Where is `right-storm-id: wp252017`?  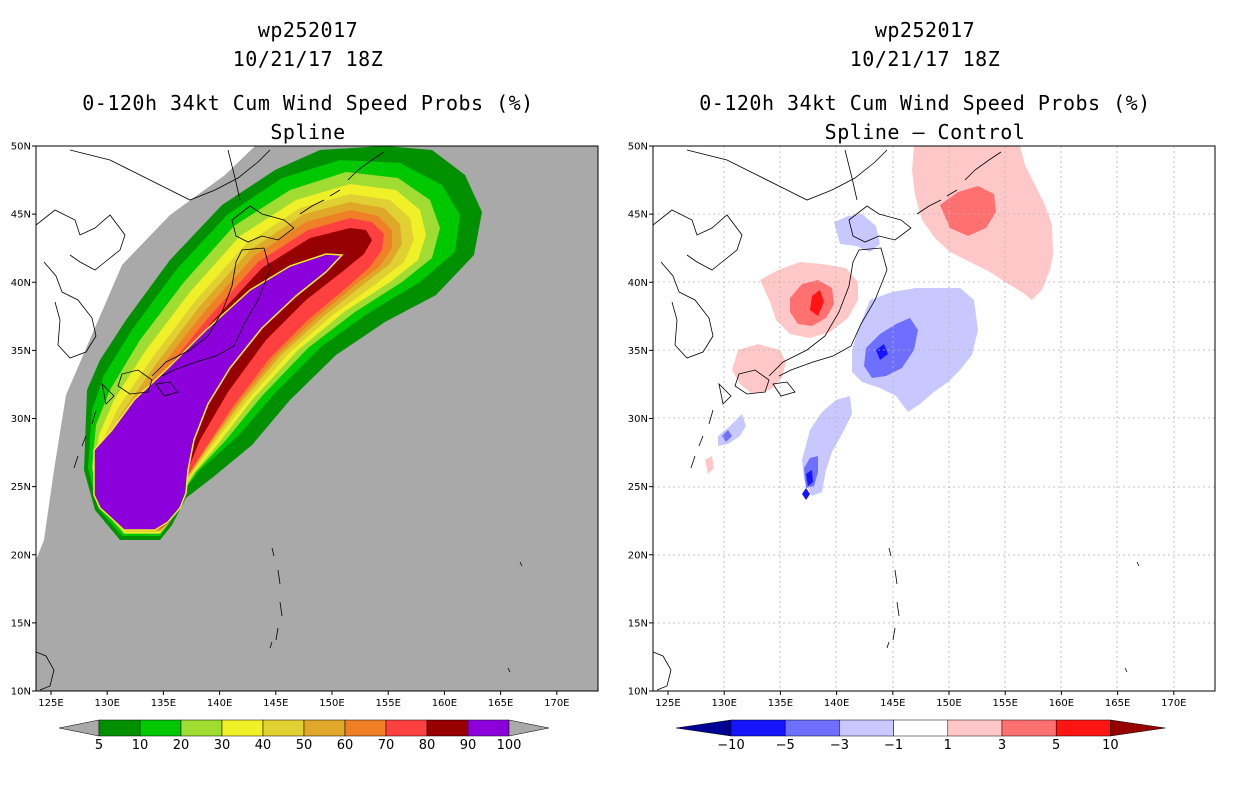
right-storm-id: wp252017 is located at coordinates (925, 30).